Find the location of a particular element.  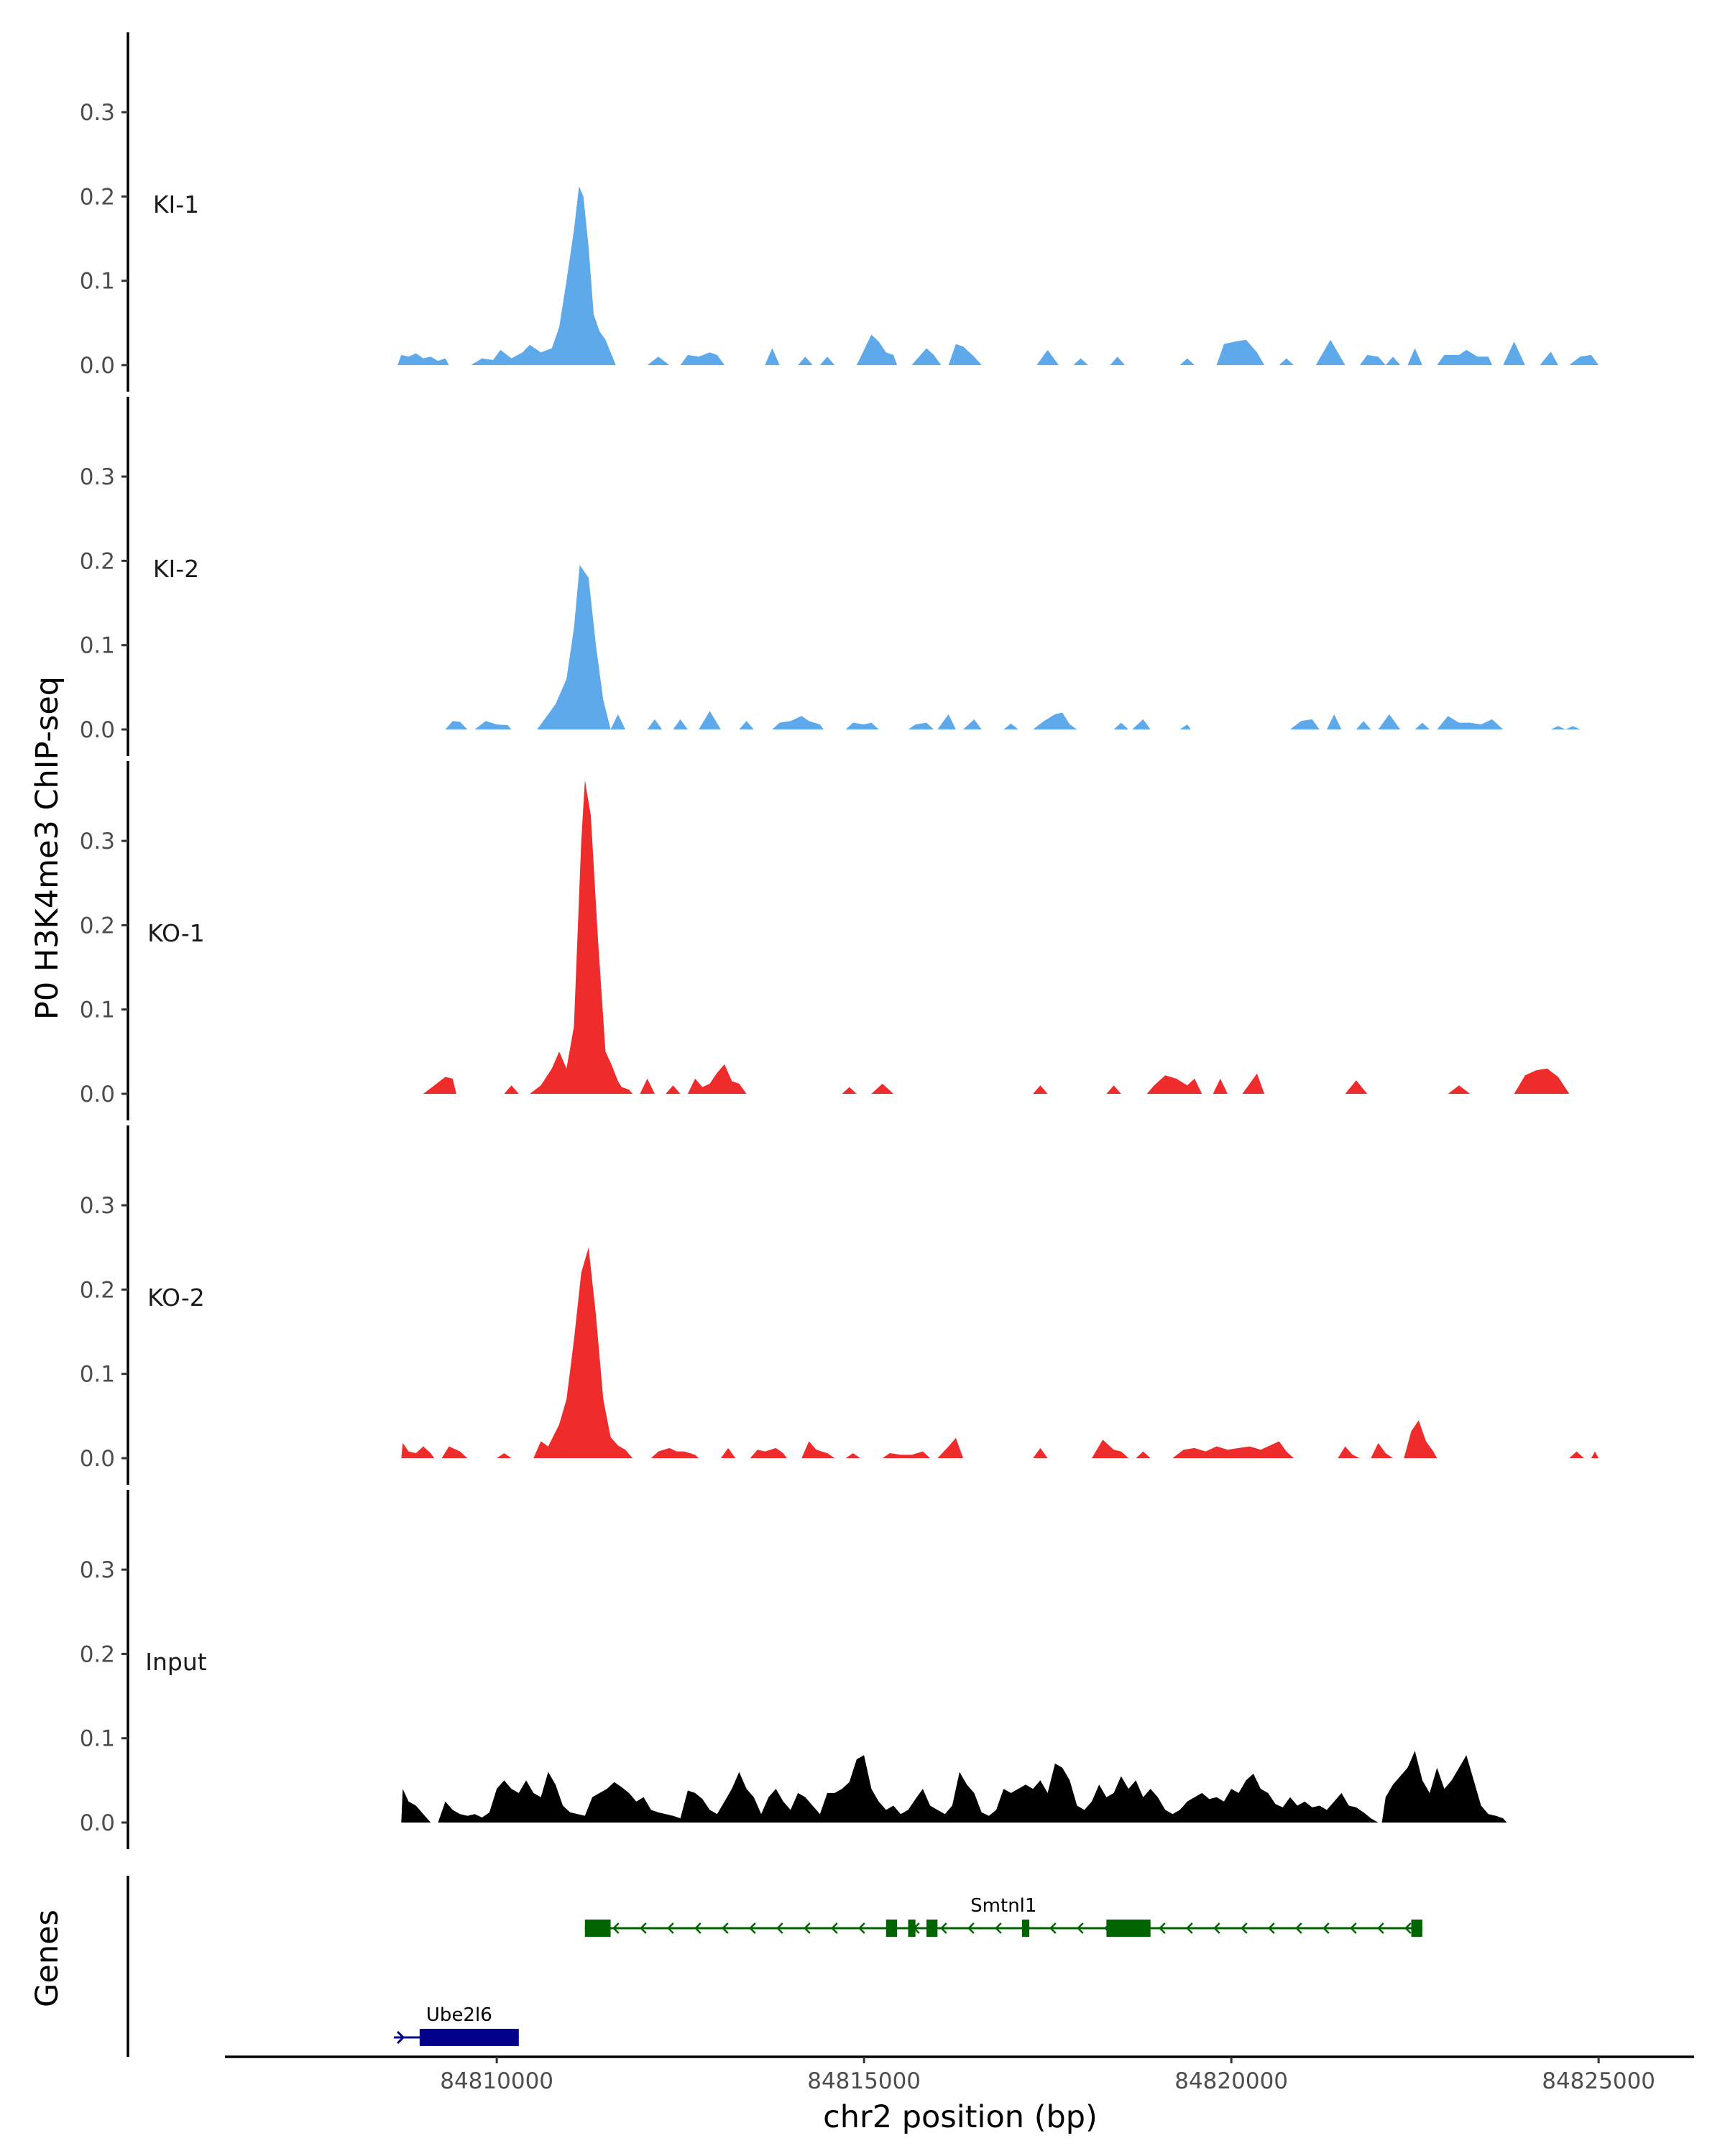

track-ko-2: 0.0 0.1 0.2 0.3 KO-2 is located at coordinates (839, 1305).